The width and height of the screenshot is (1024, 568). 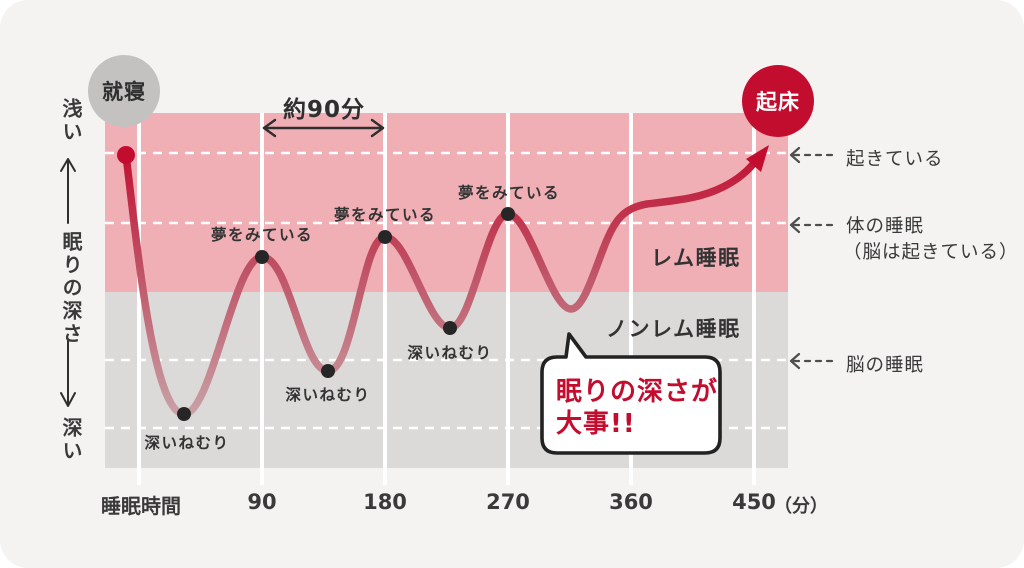 What do you see at coordinates (262, 502) in the screenshot?
I see `x-tick-90: 90` at bounding box center [262, 502].